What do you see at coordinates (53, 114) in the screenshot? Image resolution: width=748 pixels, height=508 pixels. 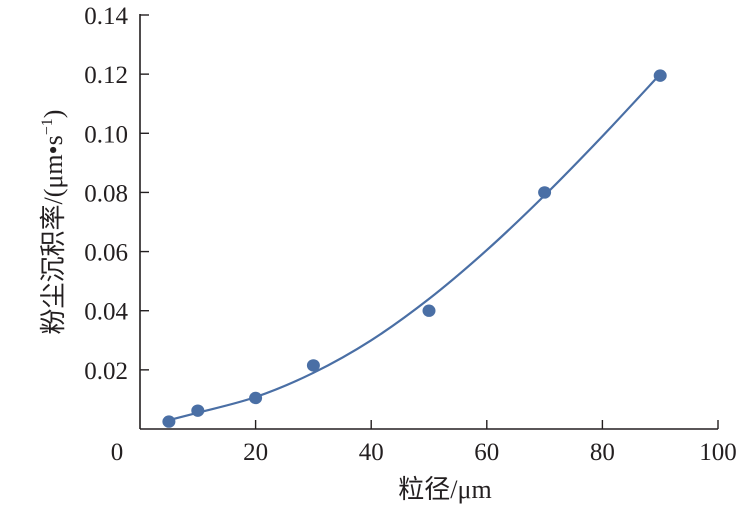 I see `y-axis-title-close: )` at bounding box center [53, 114].